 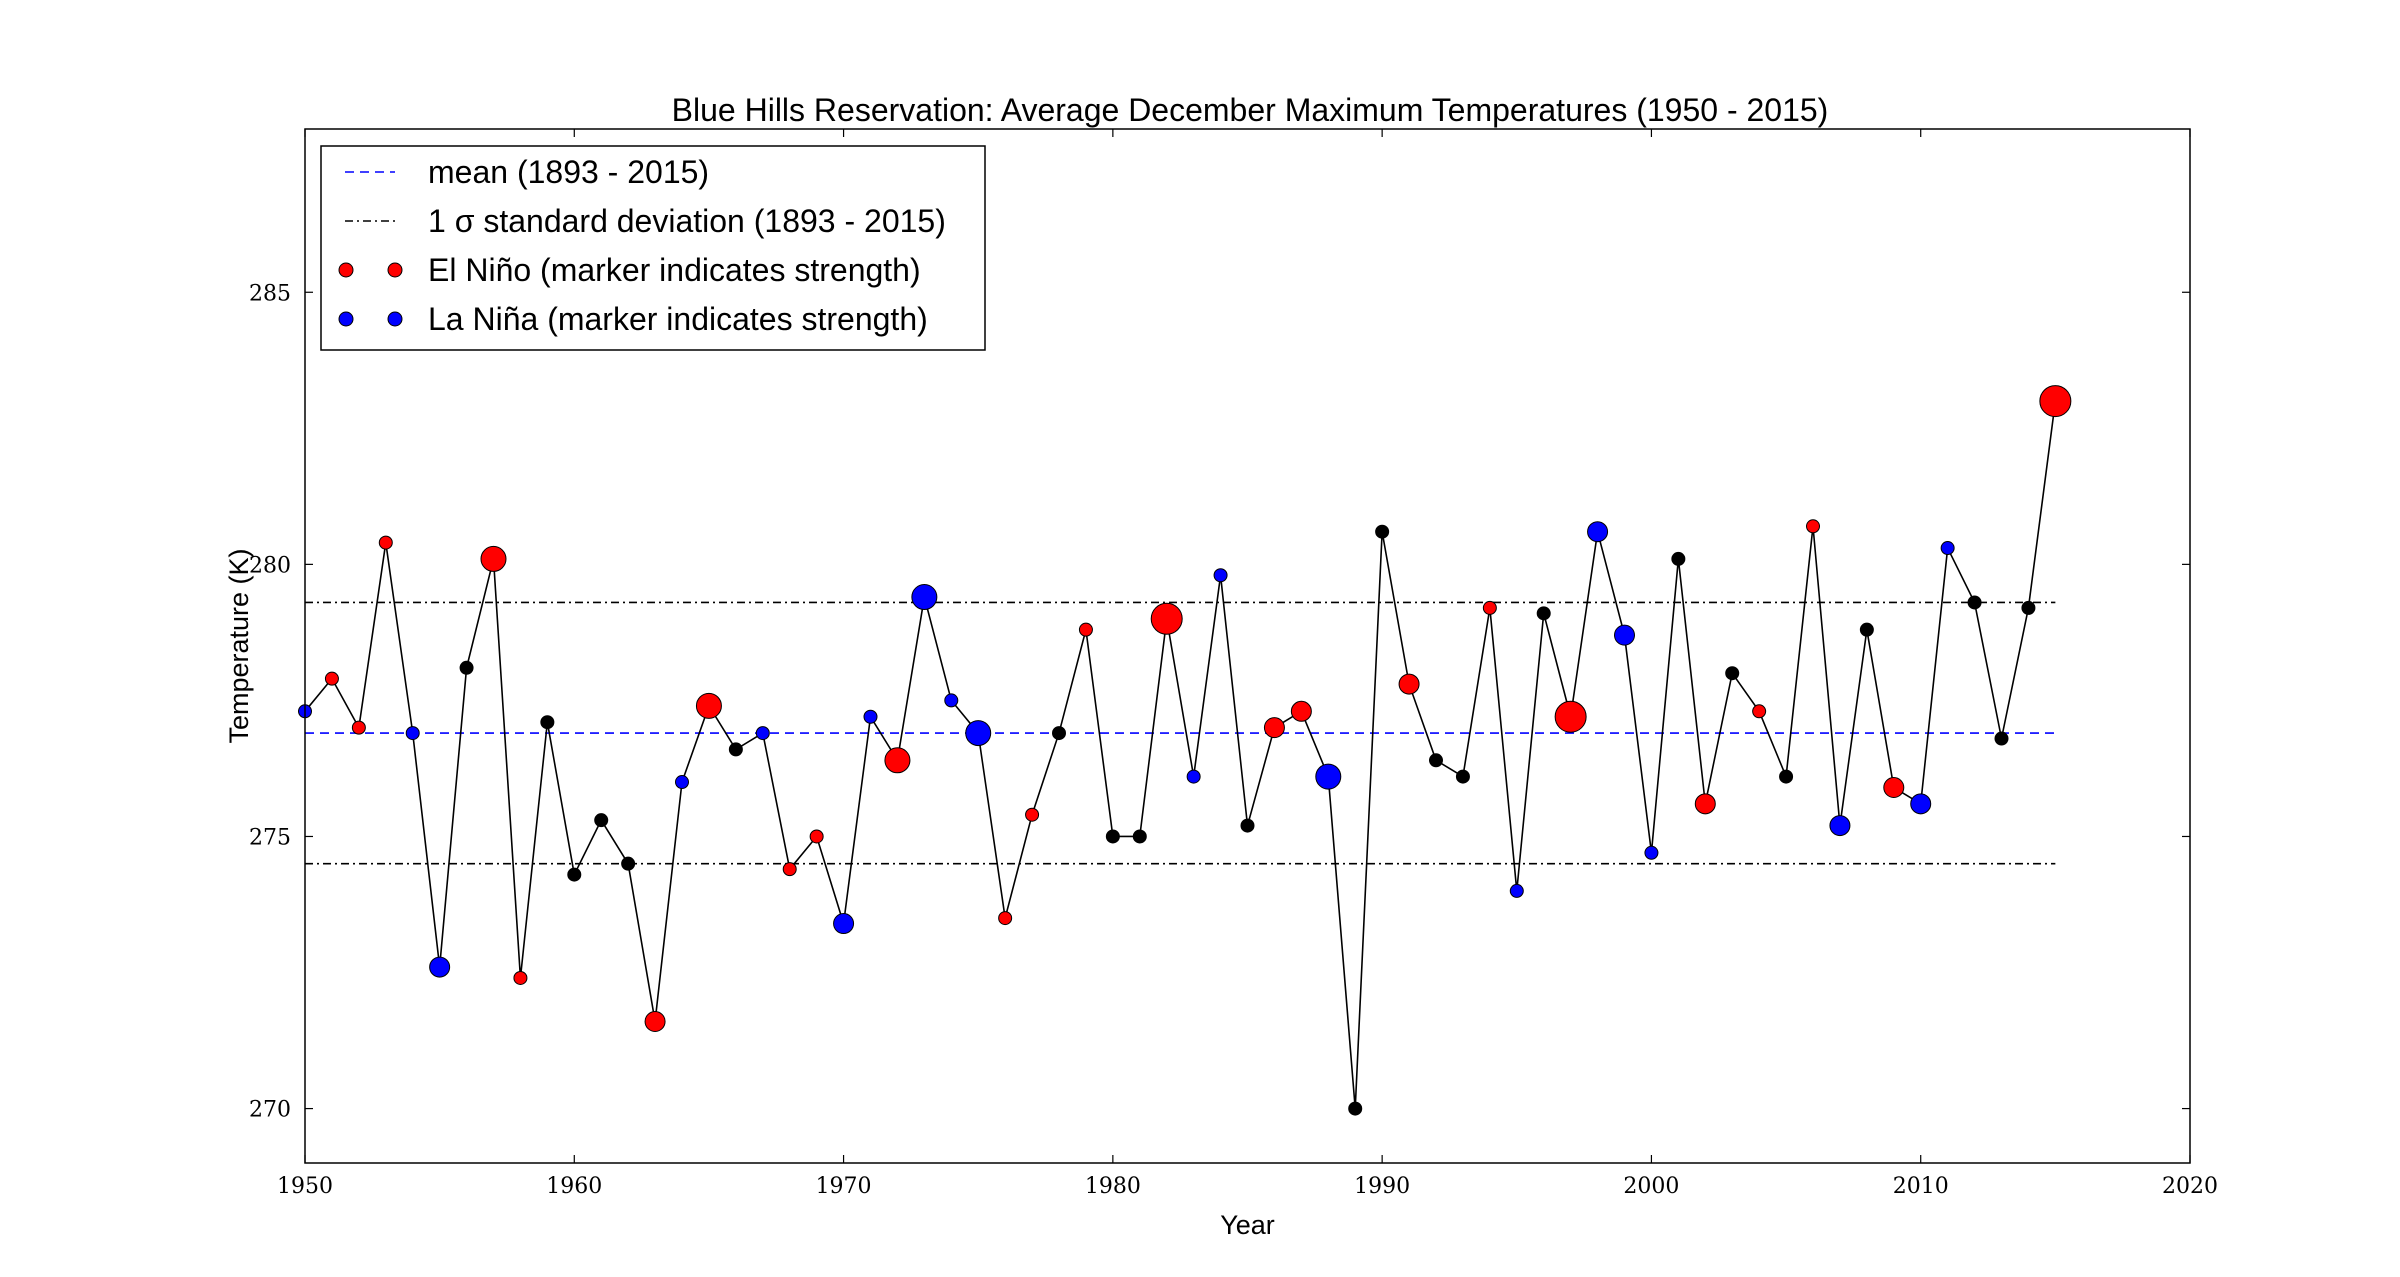 I want to click on x-tick-label: 1970, so click(x=844, y=1186).